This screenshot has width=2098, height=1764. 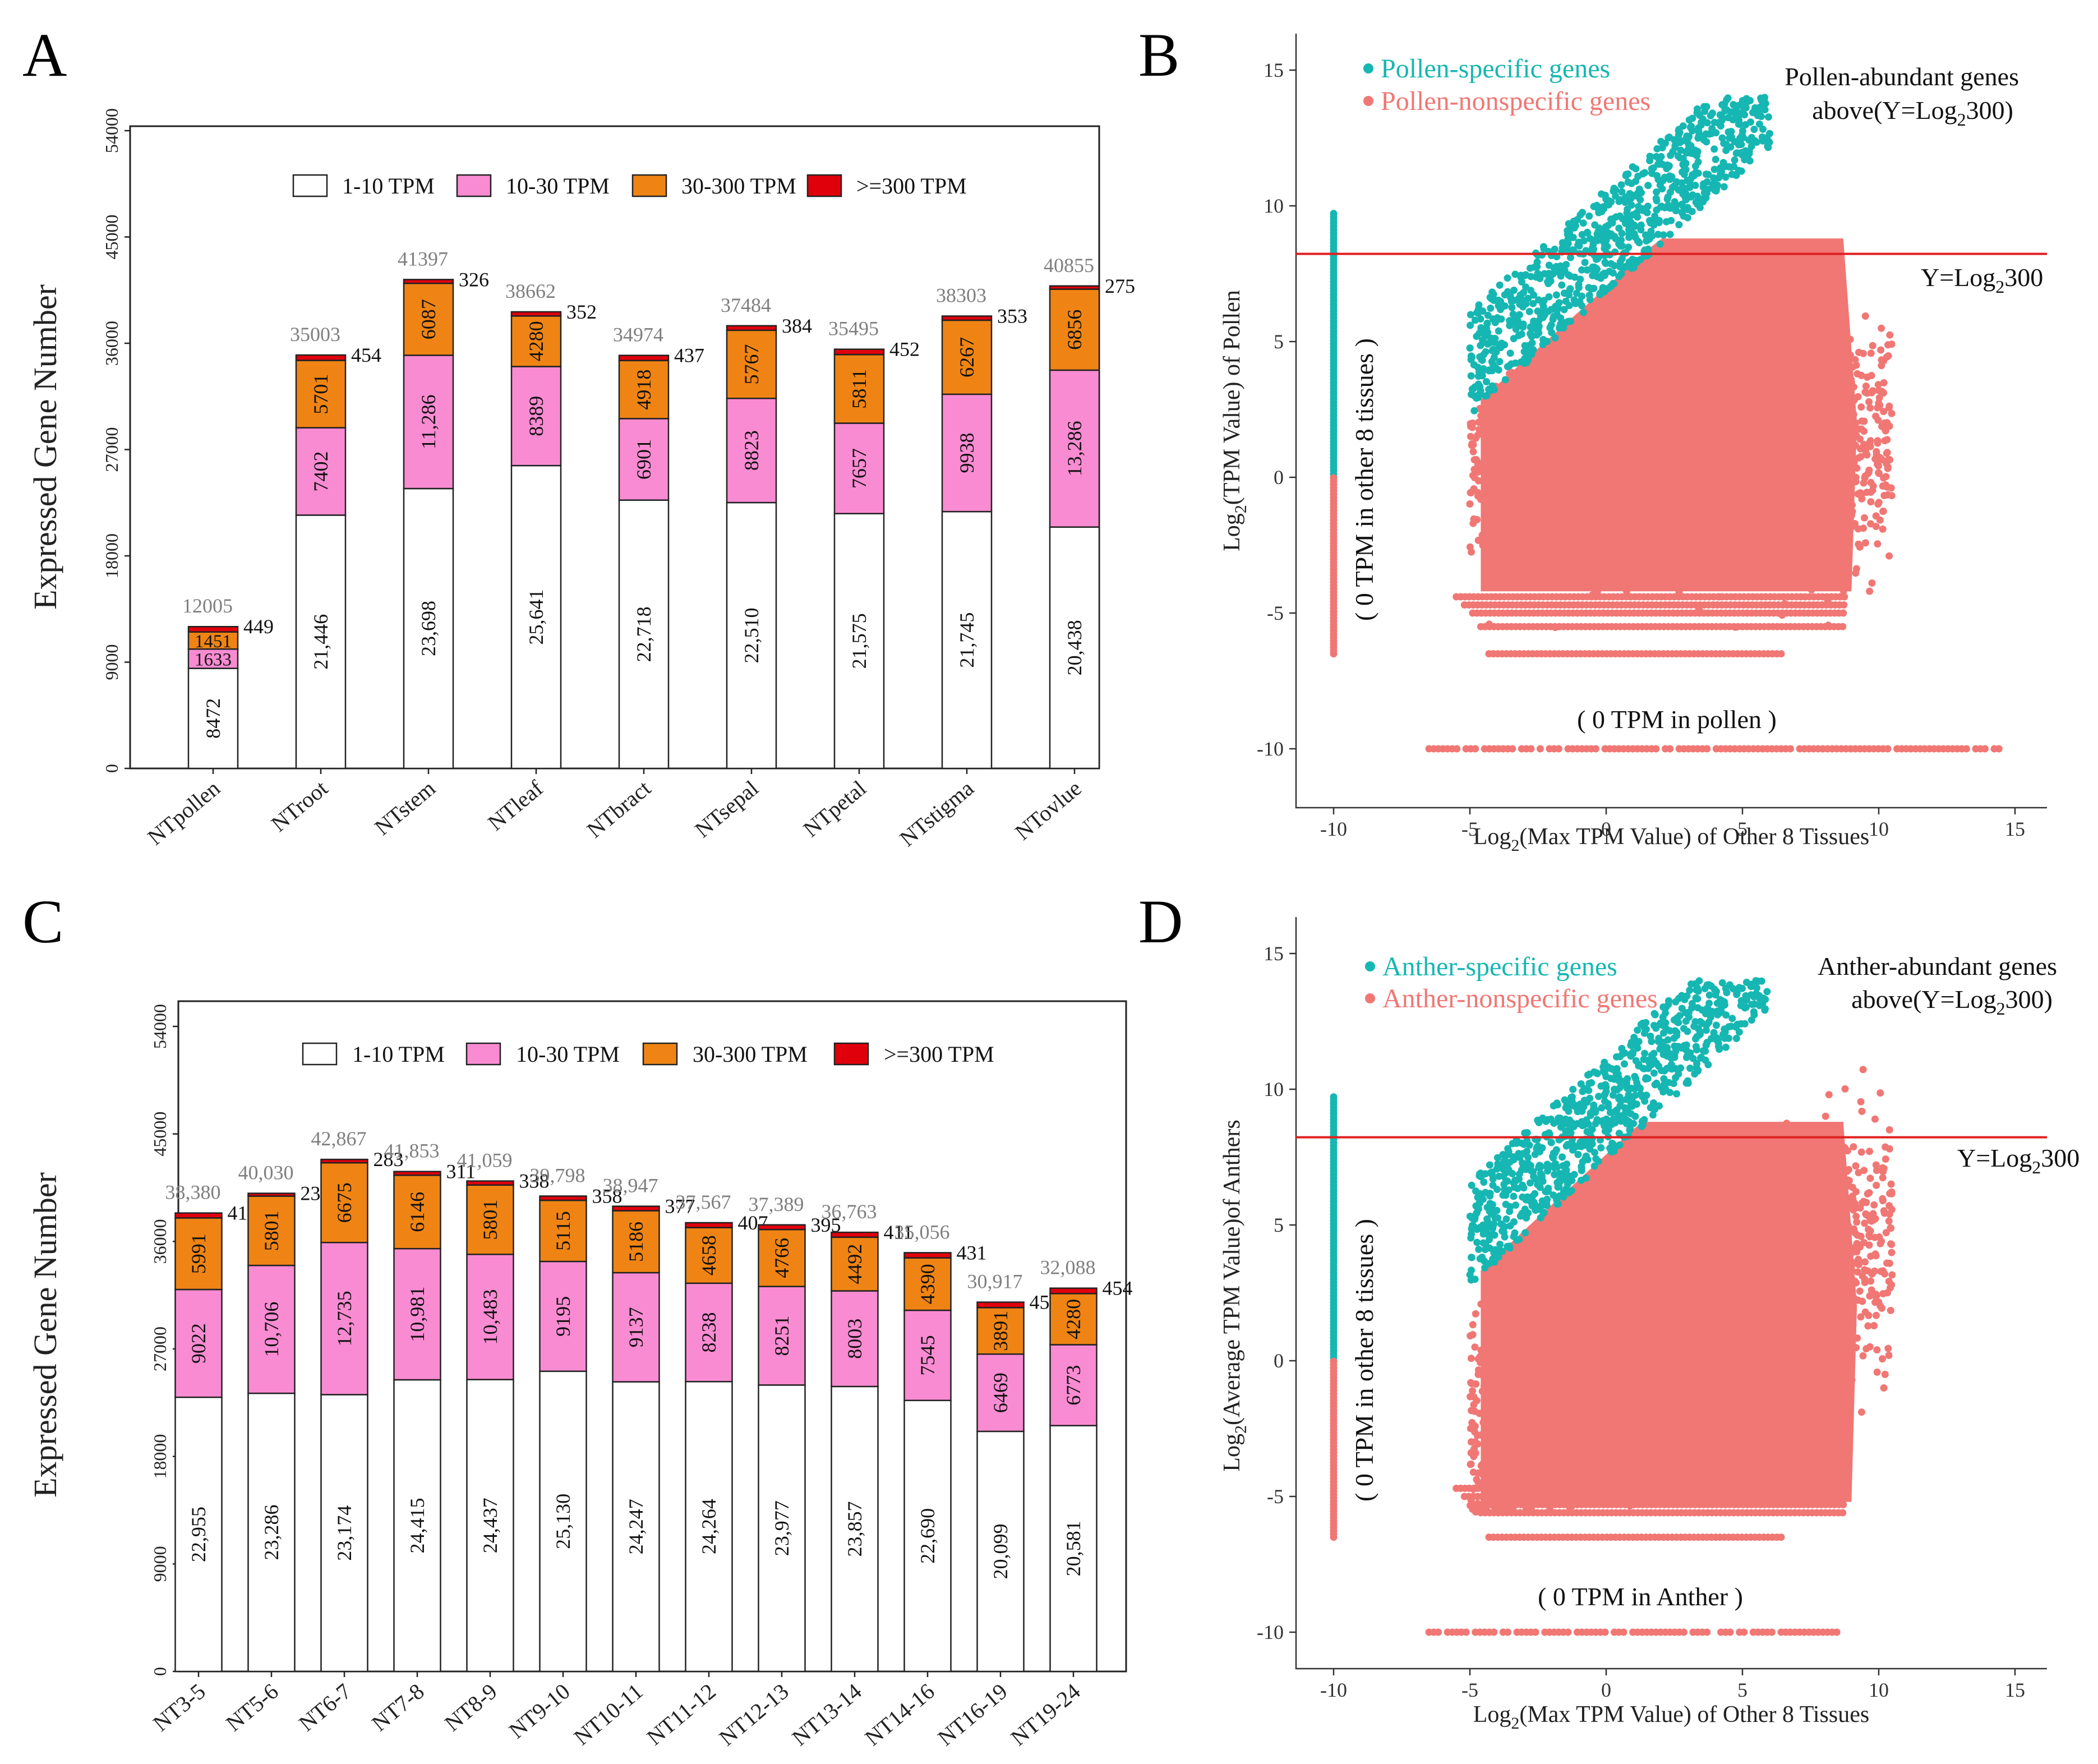 What do you see at coordinates (112, 662) in the screenshot?
I see `y-tick-label: 9000` at bounding box center [112, 662].